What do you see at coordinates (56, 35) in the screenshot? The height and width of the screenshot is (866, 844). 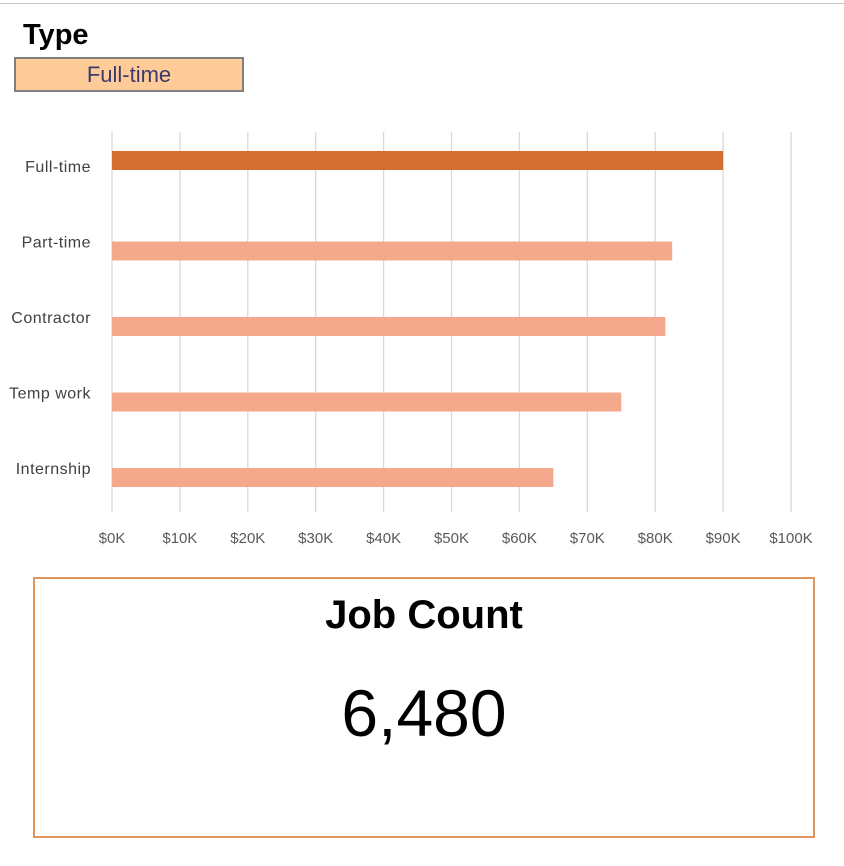 I see `slicer-title: Type` at bounding box center [56, 35].